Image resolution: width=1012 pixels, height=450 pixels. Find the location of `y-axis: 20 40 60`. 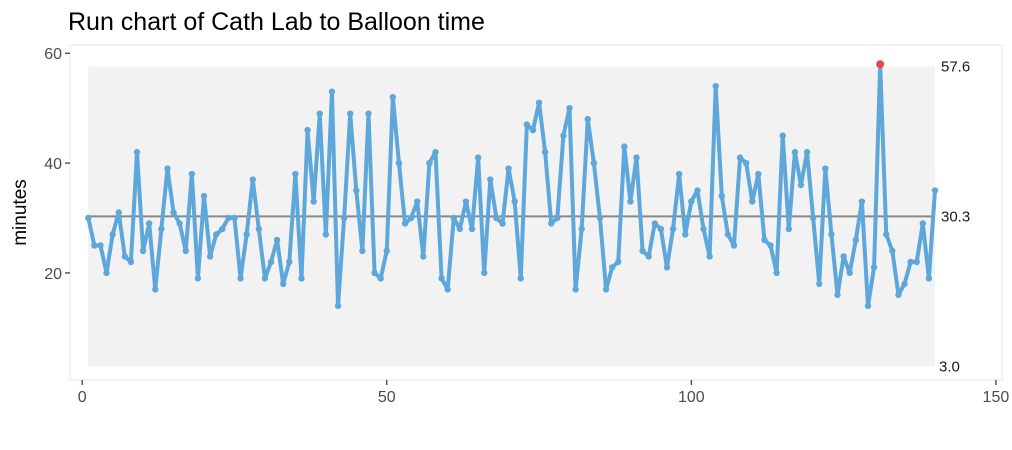

y-axis: 20 40 60 is located at coordinates (57, 164).